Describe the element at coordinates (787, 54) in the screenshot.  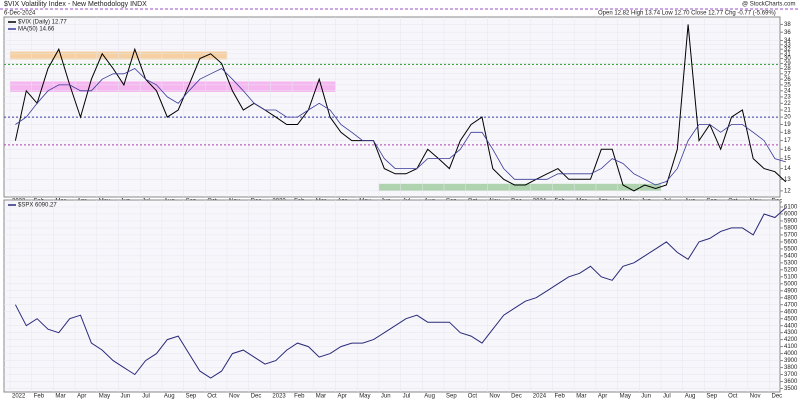
I see `y-tick-label: 31` at that location.